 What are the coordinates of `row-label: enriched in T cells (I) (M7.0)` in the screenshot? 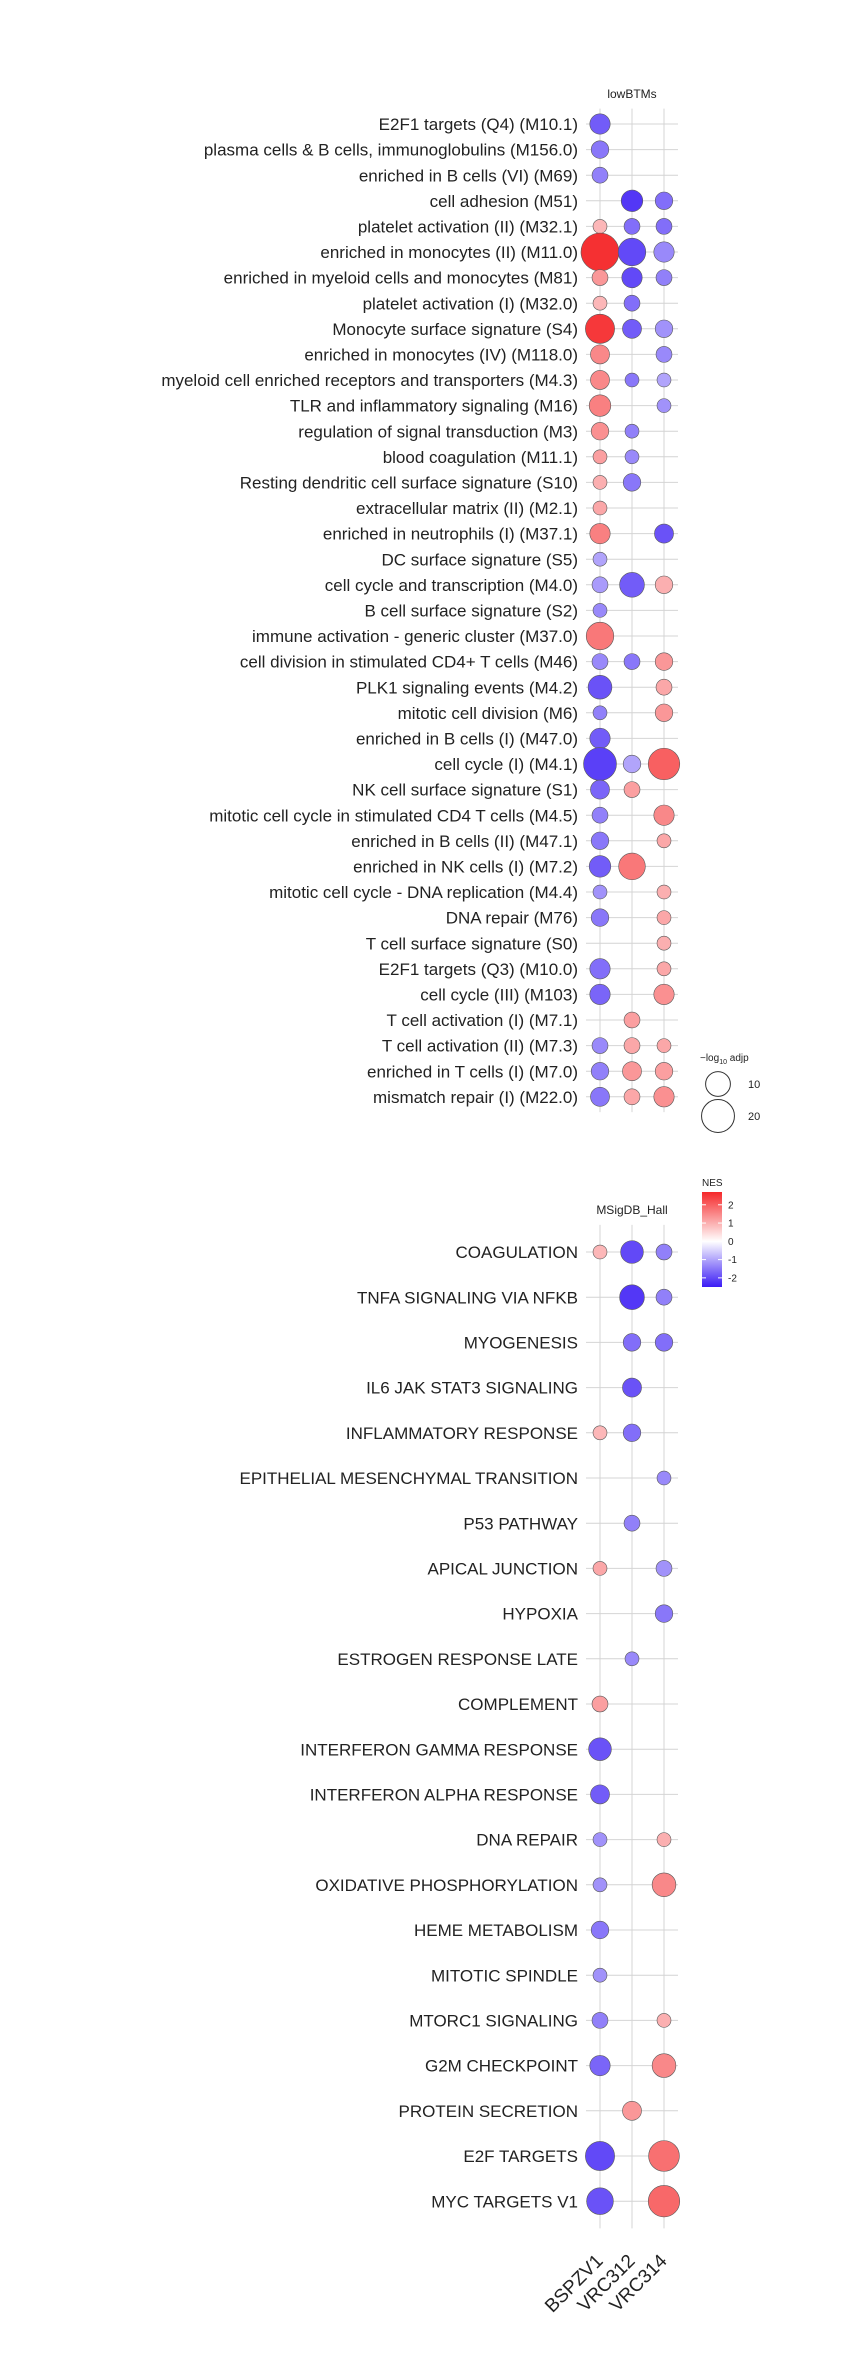 It's located at (472, 1071).